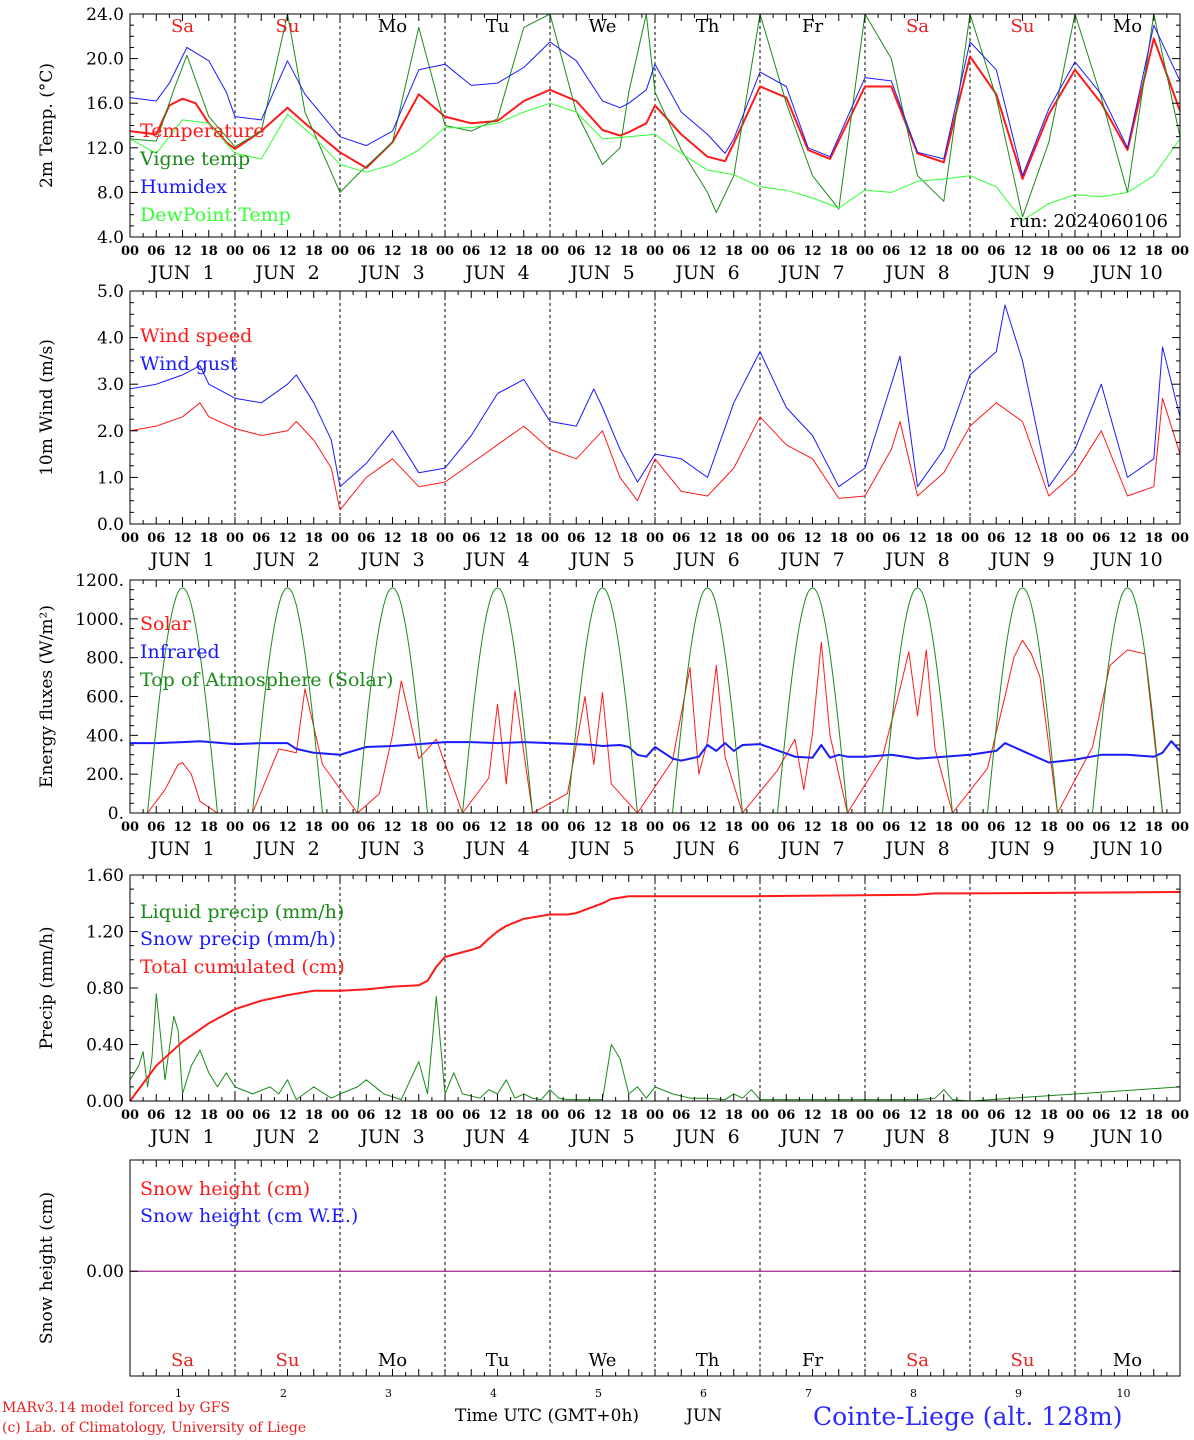 The height and width of the screenshot is (1440, 1194). I want to click on weekday-label: Sa, so click(182, 1360).